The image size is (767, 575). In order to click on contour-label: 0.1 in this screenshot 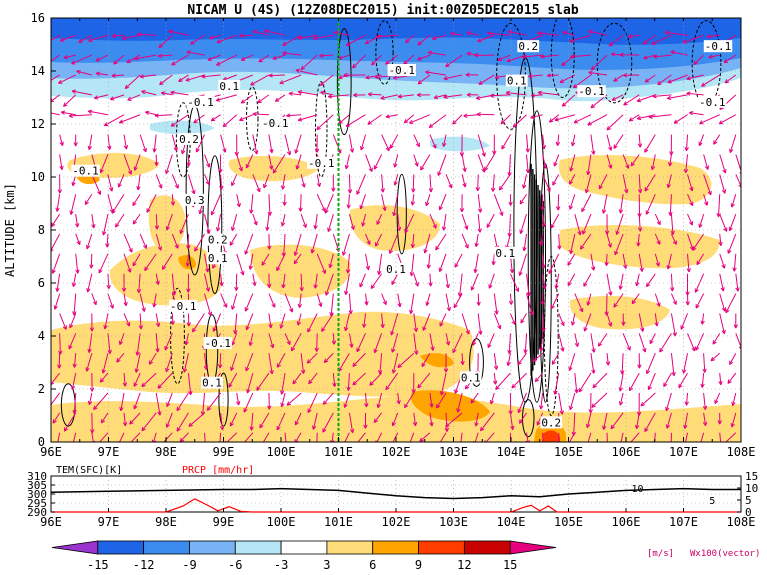, I will do `click(218, 258)`.